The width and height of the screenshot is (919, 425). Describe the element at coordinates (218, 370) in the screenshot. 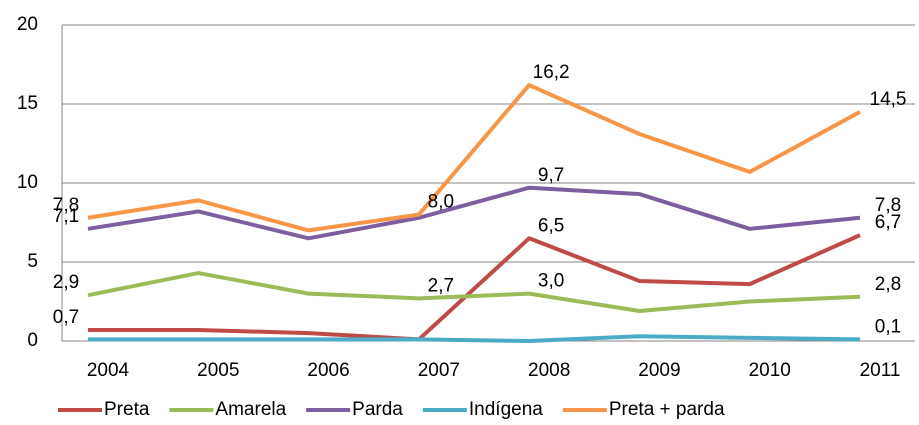

I see `x-tick-label: 2005` at that location.